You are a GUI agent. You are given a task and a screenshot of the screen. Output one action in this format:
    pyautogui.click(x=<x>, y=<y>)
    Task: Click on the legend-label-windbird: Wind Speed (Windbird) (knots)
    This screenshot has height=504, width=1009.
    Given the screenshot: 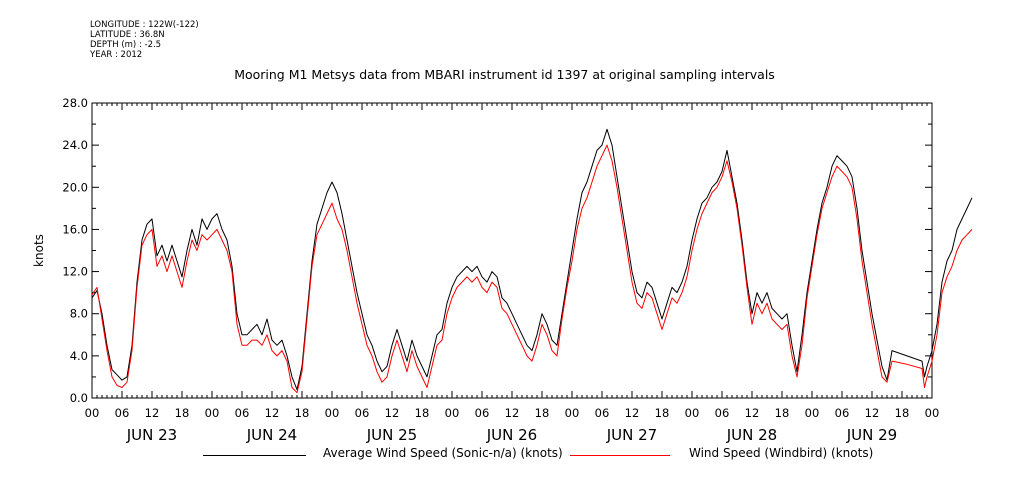 What is the action you would take?
    pyautogui.click(x=781, y=453)
    